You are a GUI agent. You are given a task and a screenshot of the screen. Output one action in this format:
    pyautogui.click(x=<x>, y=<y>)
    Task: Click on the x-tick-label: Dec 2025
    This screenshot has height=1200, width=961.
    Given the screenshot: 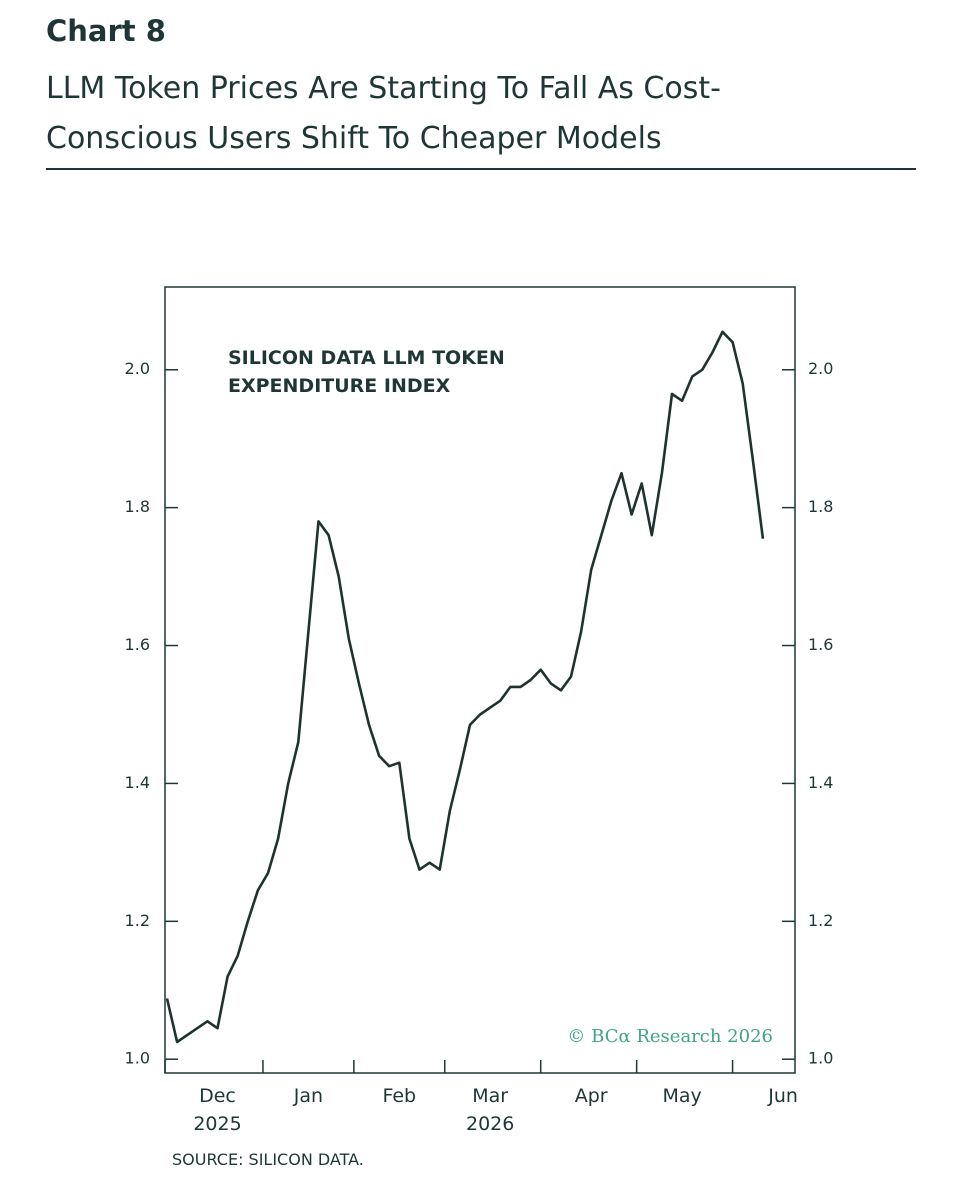 What is the action you would take?
    pyautogui.click(x=217, y=1110)
    